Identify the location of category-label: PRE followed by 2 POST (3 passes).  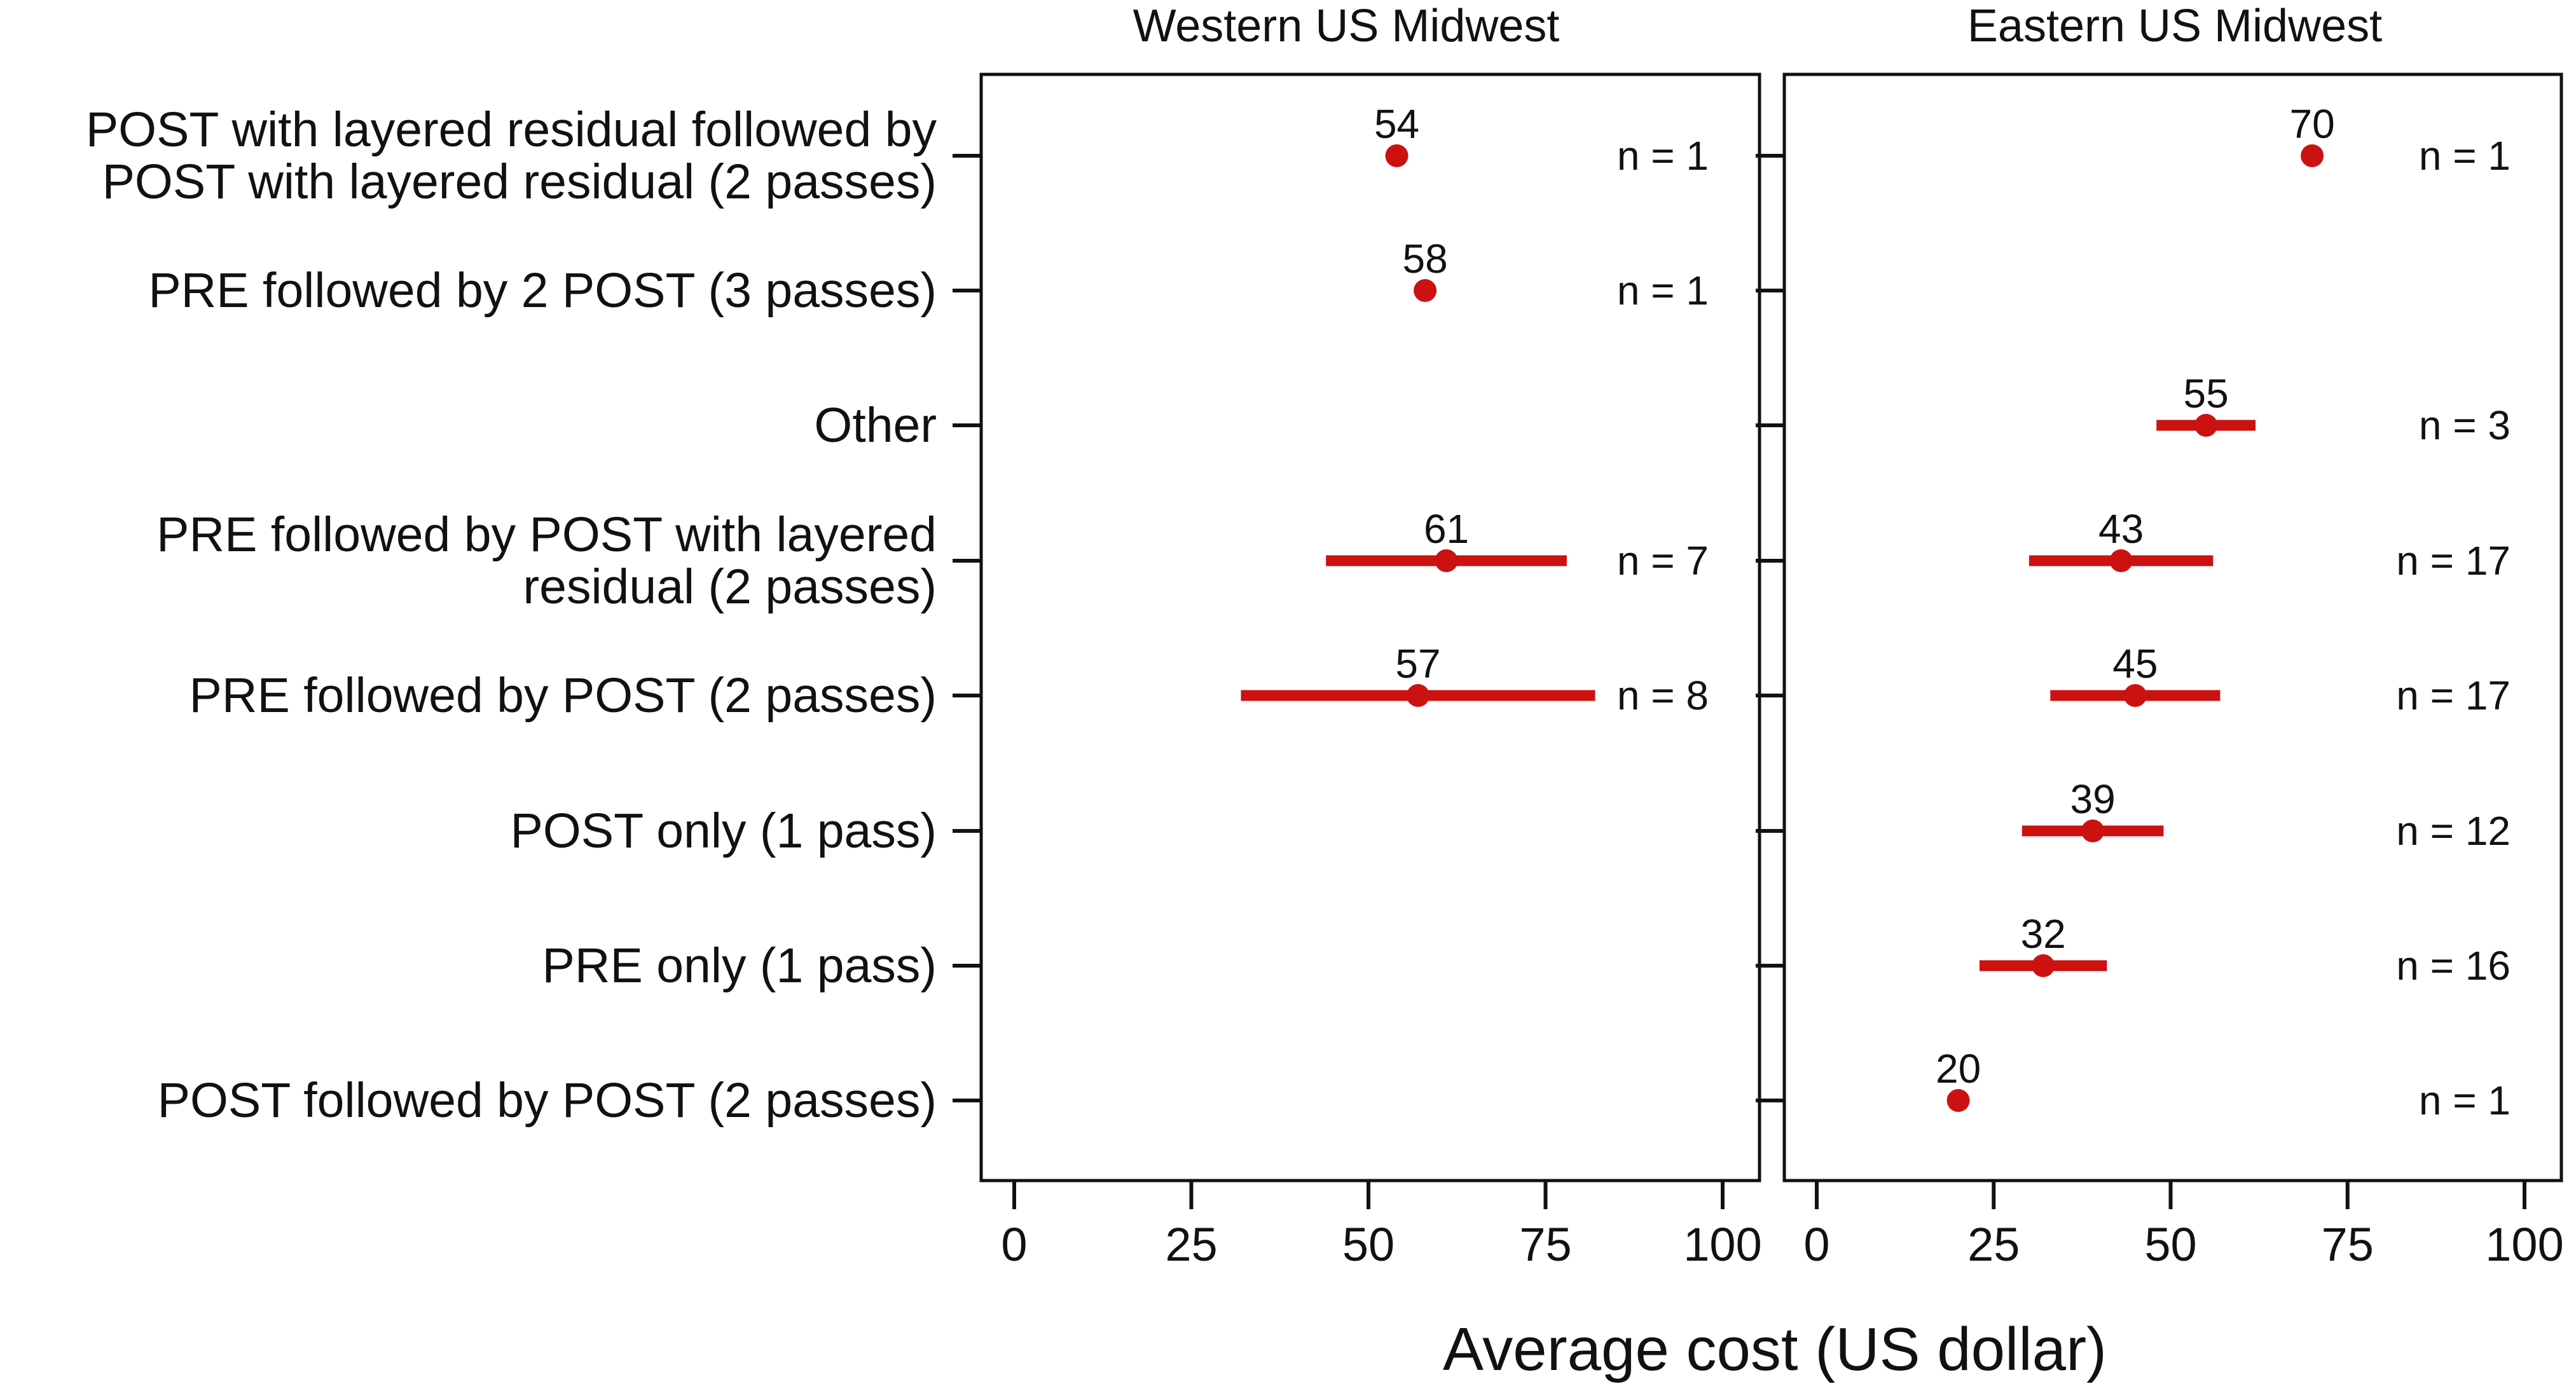
(542, 290).